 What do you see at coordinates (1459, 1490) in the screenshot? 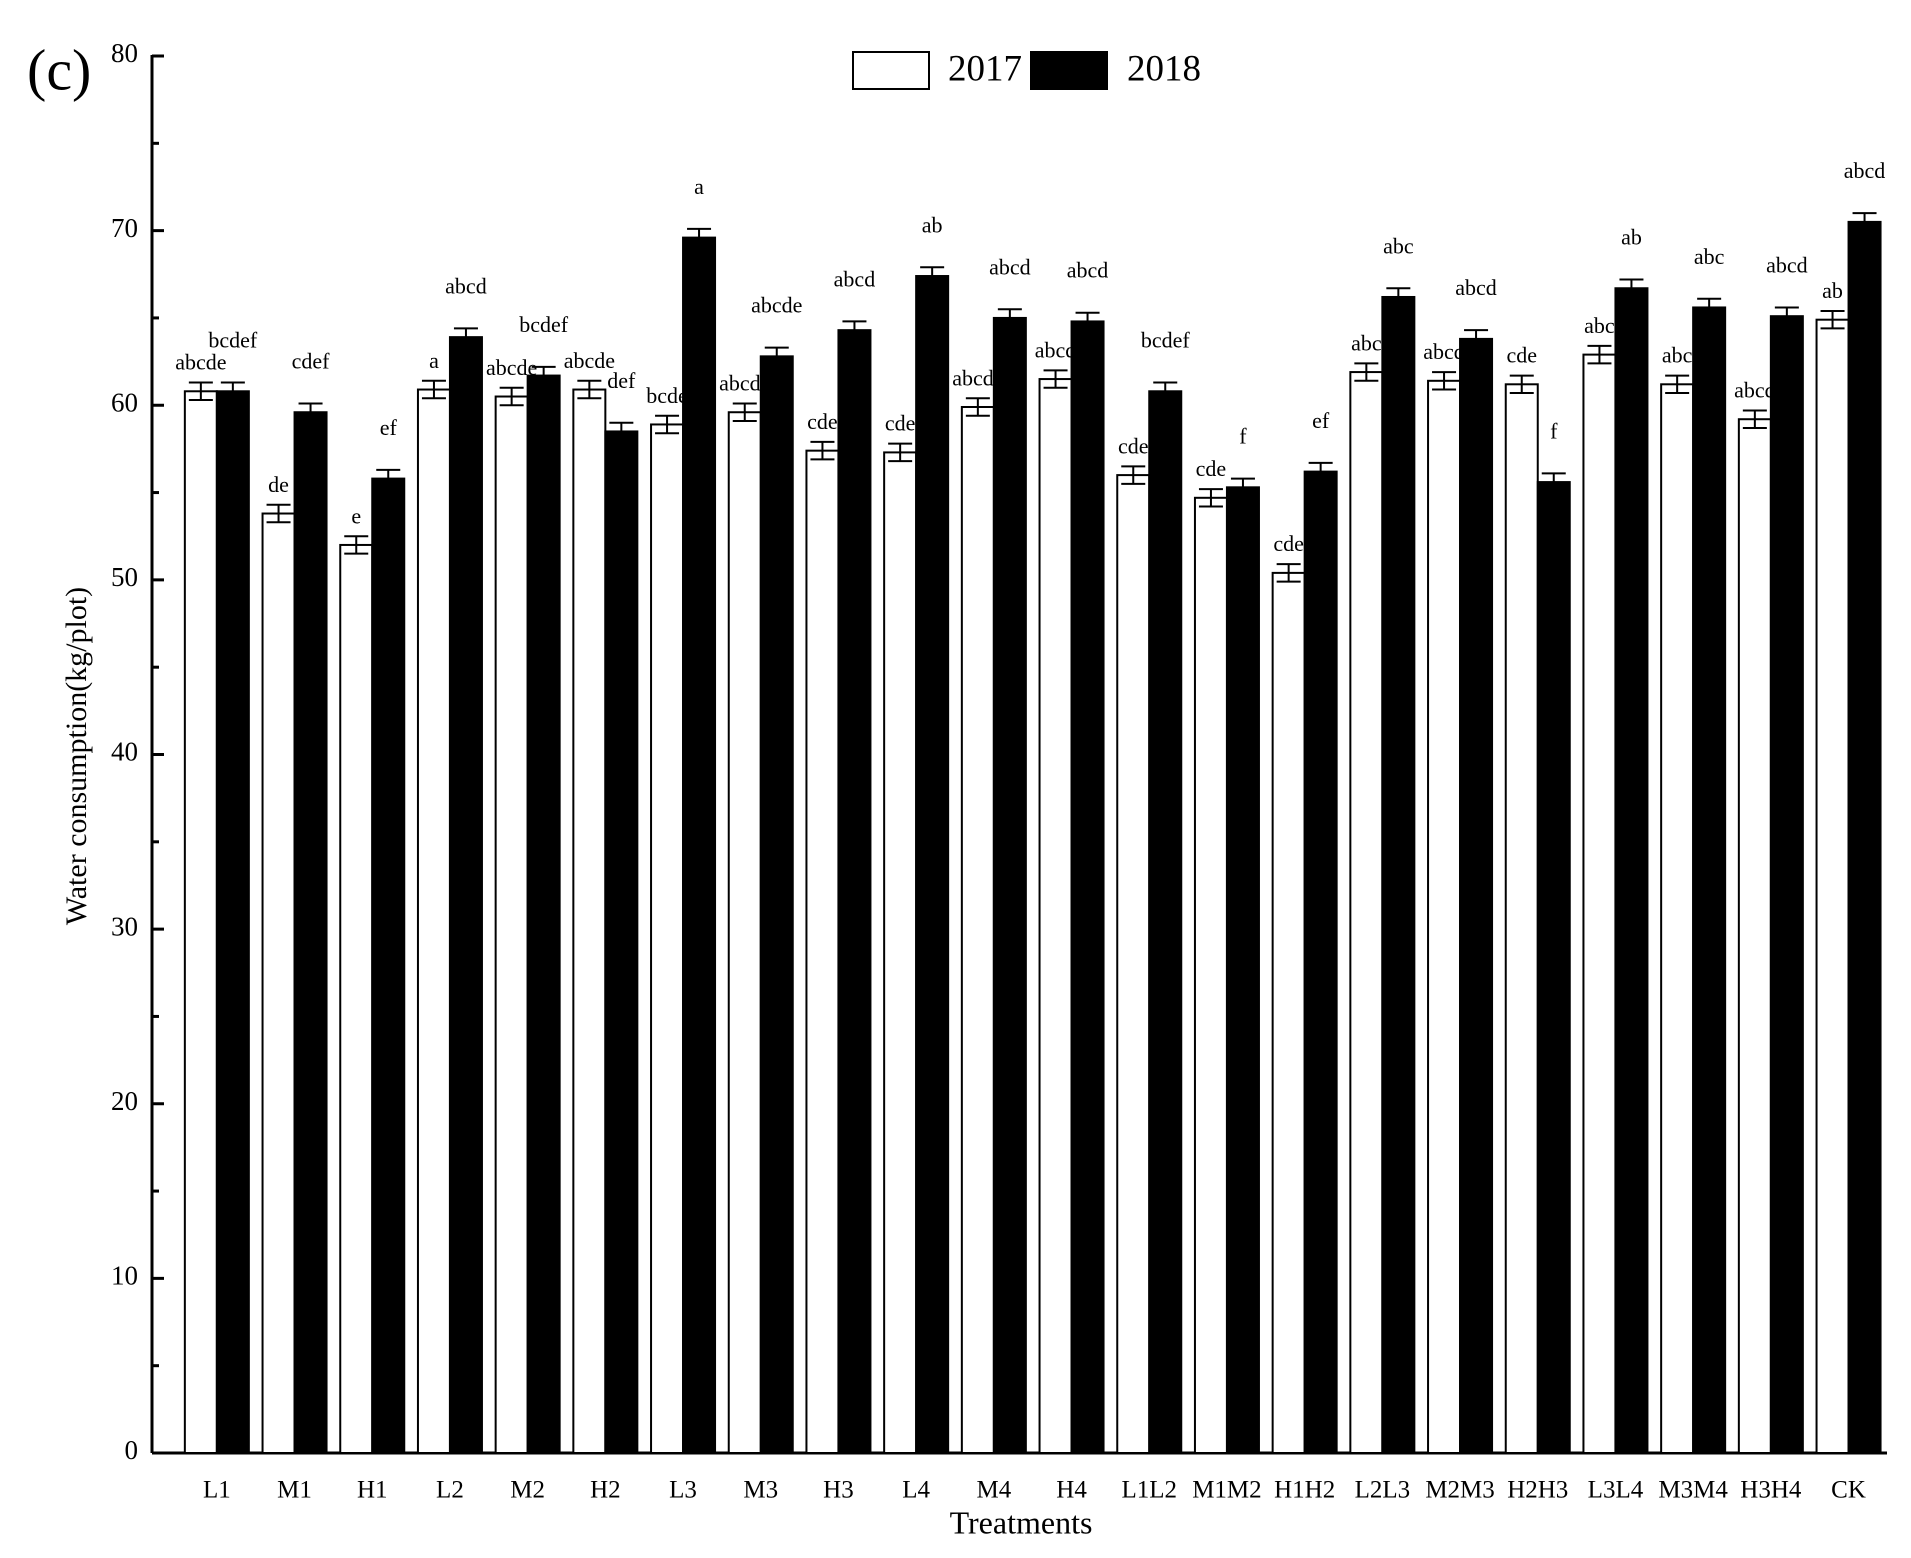
I see `x-tick-label: M2M3` at bounding box center [1459, 1490].